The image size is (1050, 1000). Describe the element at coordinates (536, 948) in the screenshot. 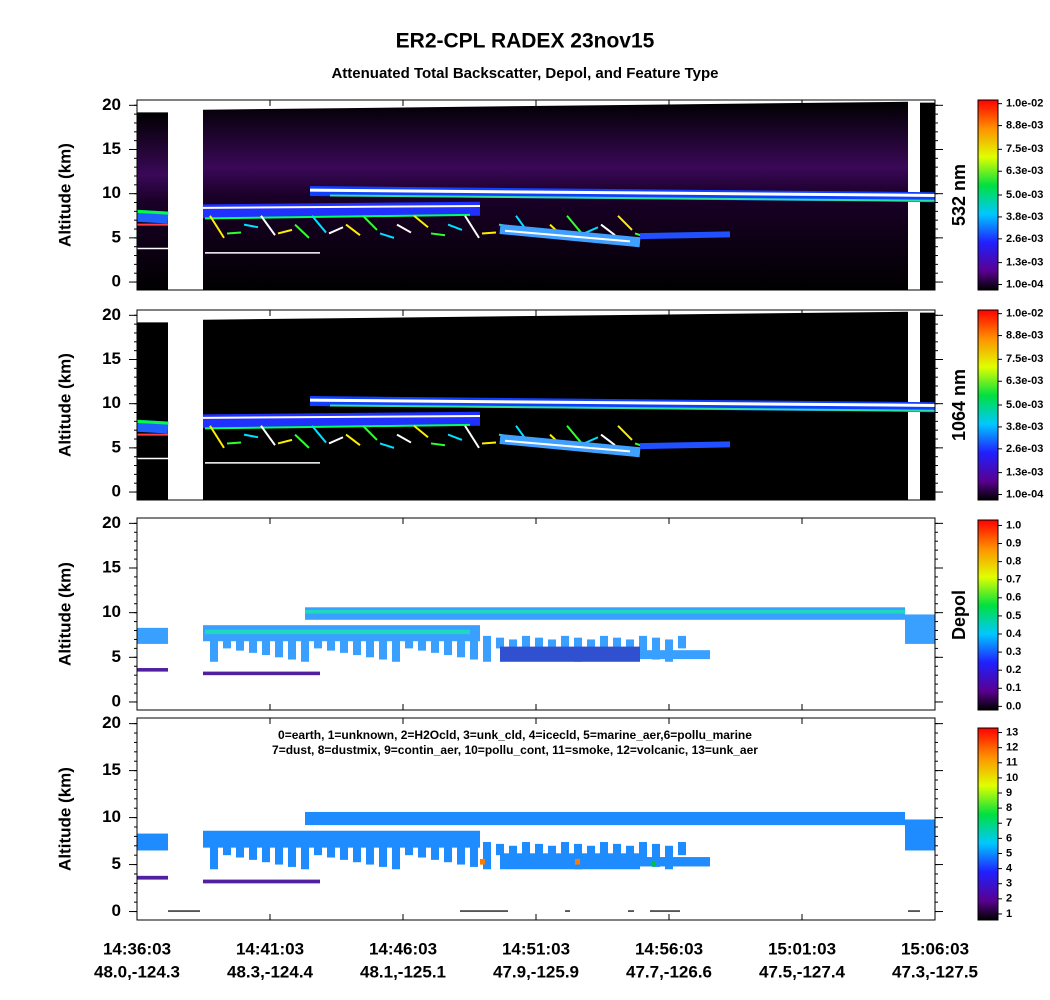

I see `x-tick-label: 14:51:03` at that location.